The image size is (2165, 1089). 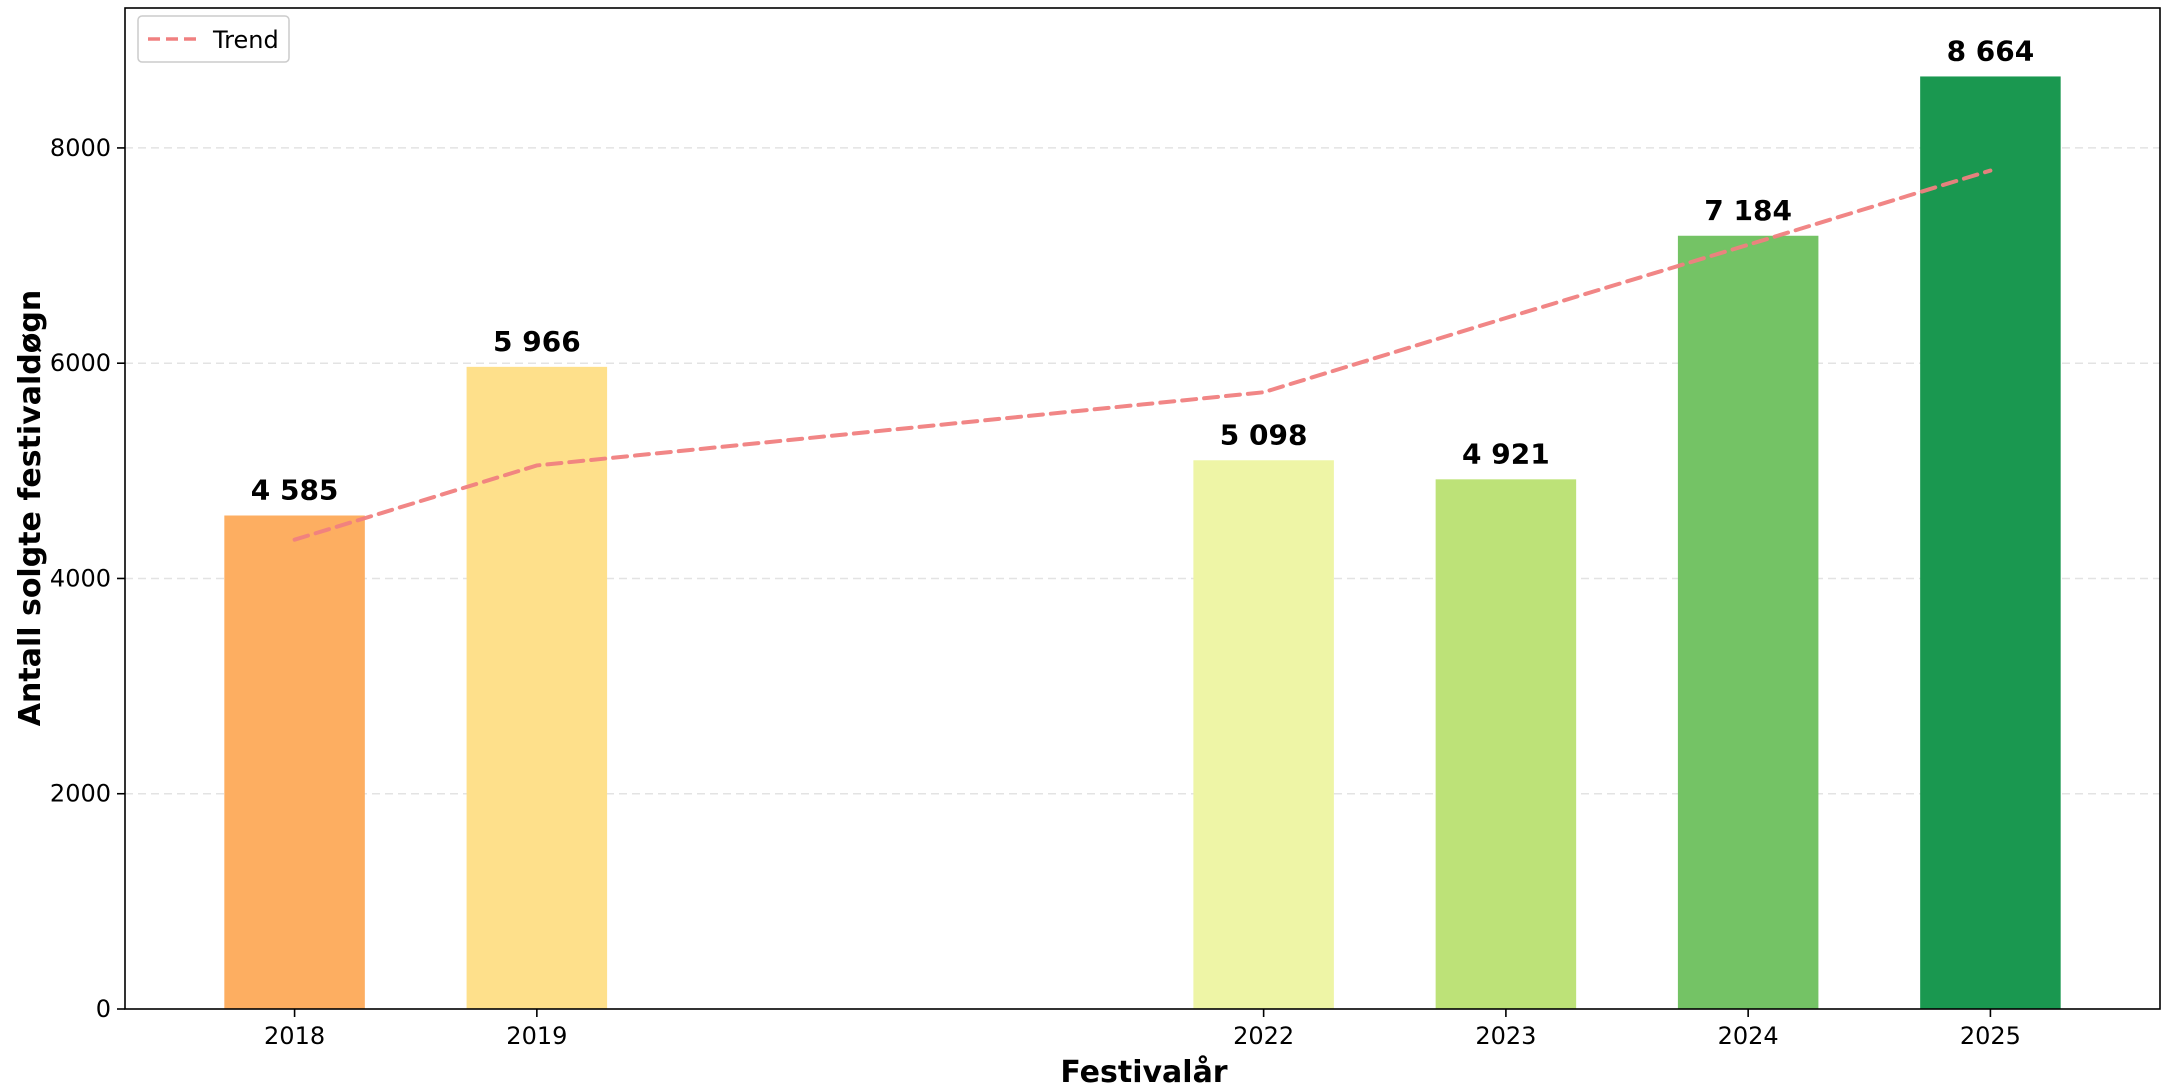 What do you see at coordinates (536, 1036) in the screenshot?
I see `x-tick-label-2019: 2019` at bounding box center [536, 1036].